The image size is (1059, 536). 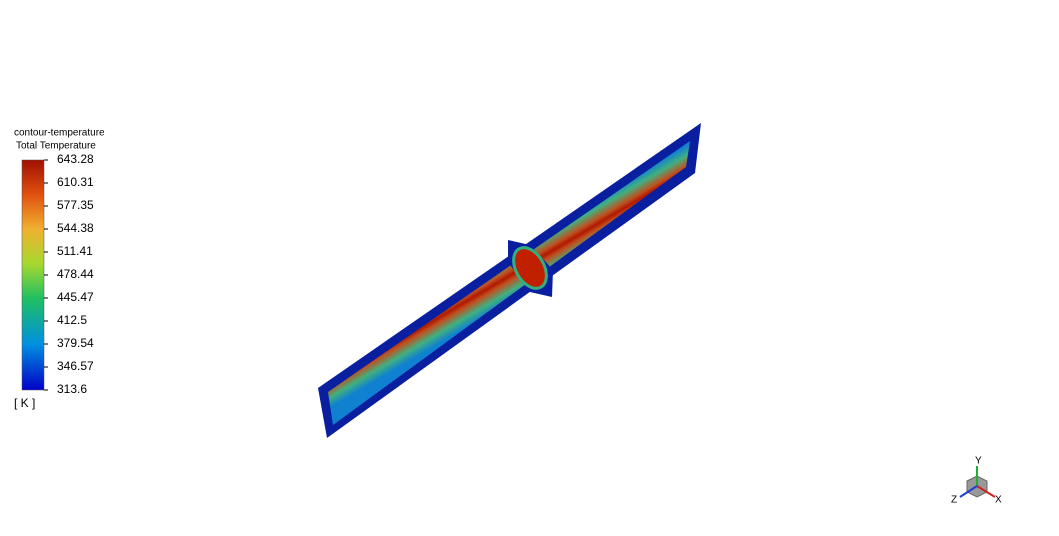 What do you see at coordinates (75, 297) in the screenshot?
I see `tick-label: 445.47` at bounding box center [75, 297].